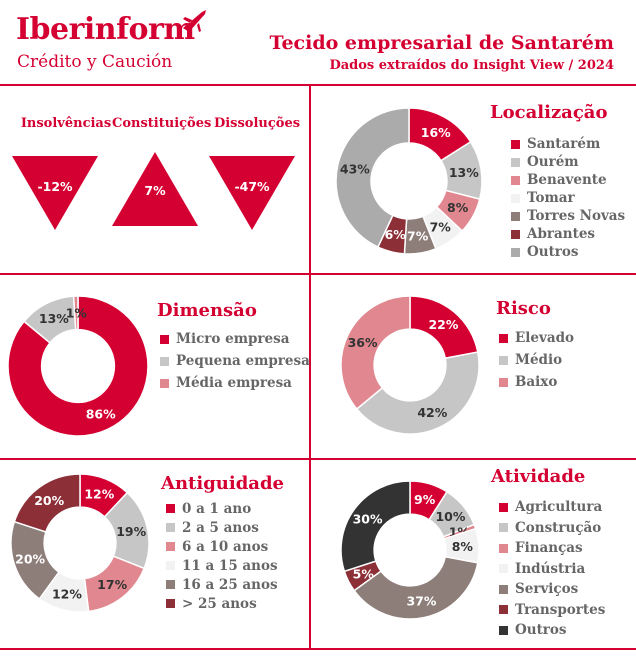 This screenshot has width=636, height=662. I want to click on legend-item-11-a-15-anos: 11 a 15 anos, so click(222, 565).